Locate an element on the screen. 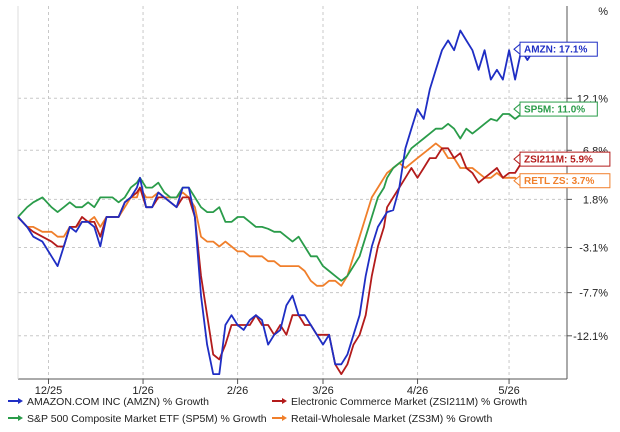 This screenshot has height=432, width=620. y-tick-label: -3.1% is located at coordinates (593, 248).